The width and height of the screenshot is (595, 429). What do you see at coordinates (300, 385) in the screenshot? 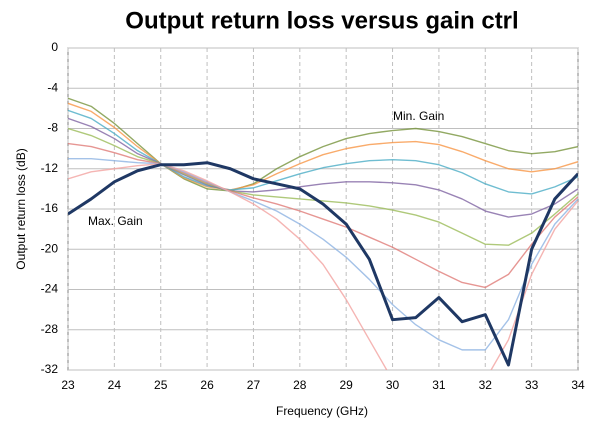
I see `x-tick-label: 28` at bounding box center [300, 385].